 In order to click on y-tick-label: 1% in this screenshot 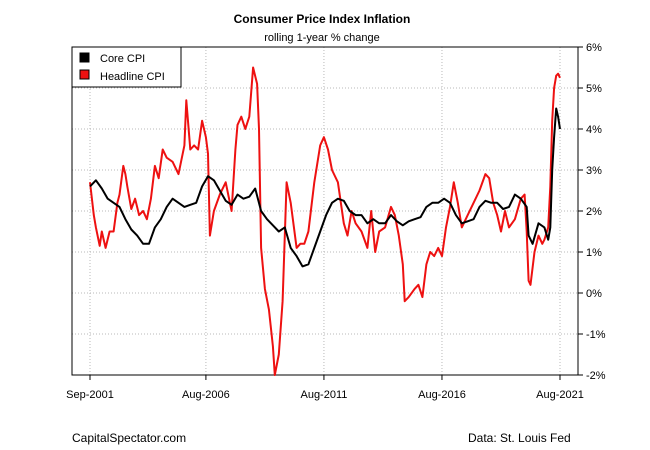, I will do `click(594, 253)`.